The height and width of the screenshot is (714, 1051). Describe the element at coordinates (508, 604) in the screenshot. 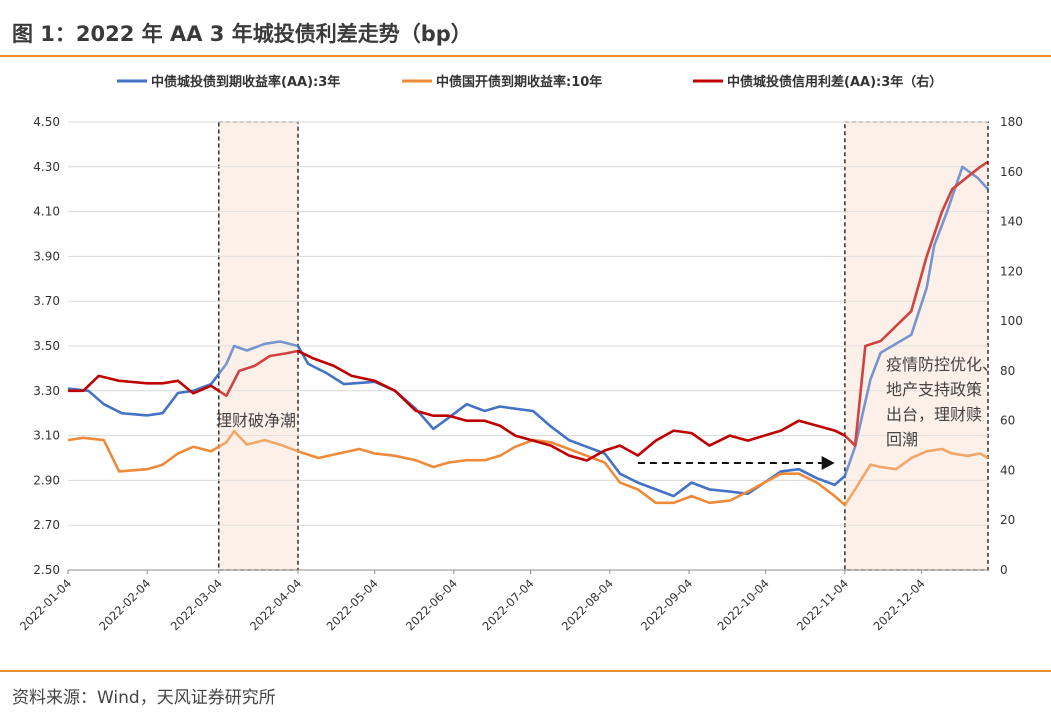

I see `x-tick-label: 2022-07-04` at that location.